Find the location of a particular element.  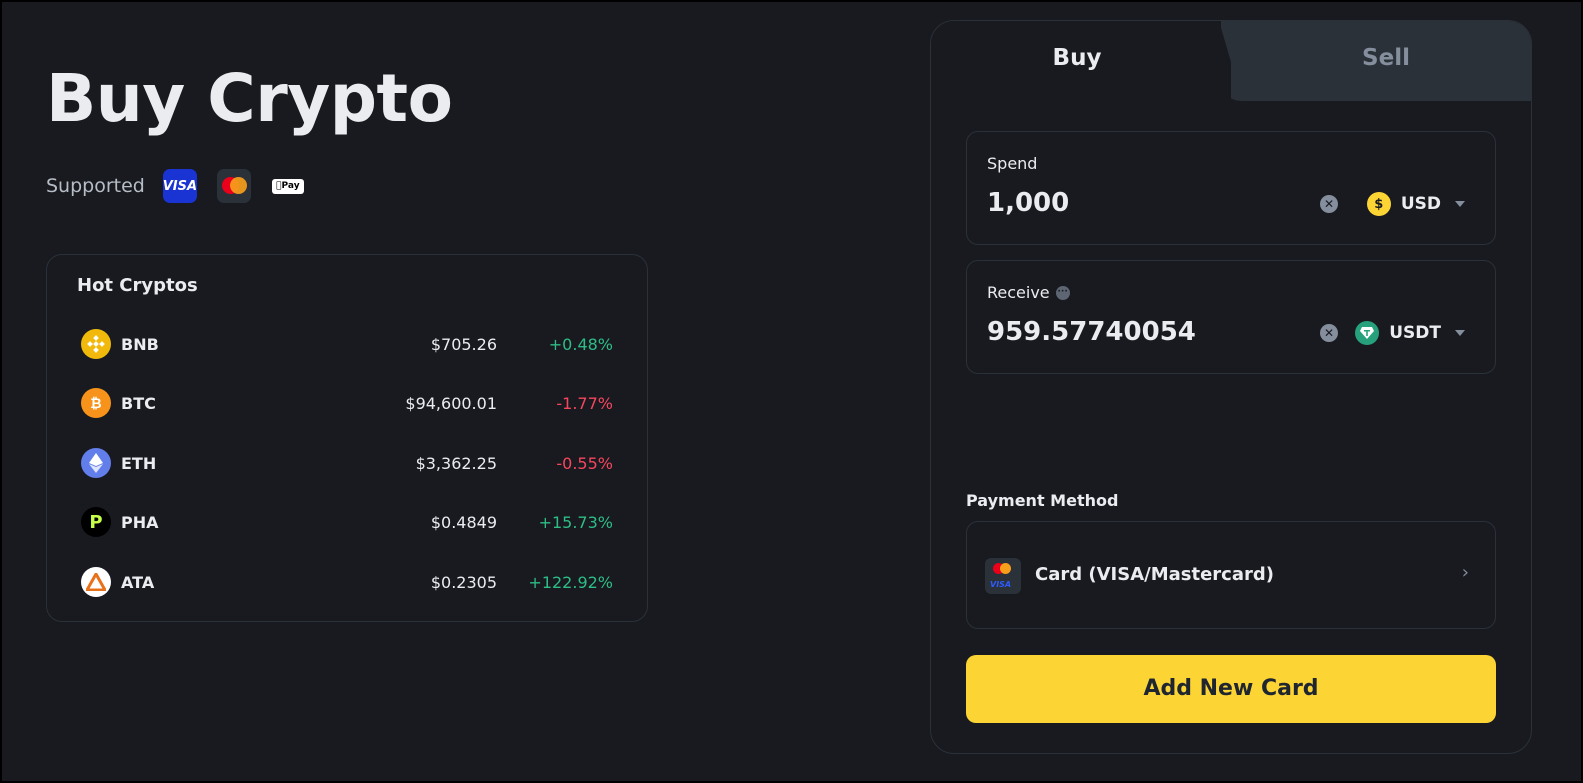

crypto-row-bnb: BNB $705.26 +0.48% is located at coordinates (347, 344).